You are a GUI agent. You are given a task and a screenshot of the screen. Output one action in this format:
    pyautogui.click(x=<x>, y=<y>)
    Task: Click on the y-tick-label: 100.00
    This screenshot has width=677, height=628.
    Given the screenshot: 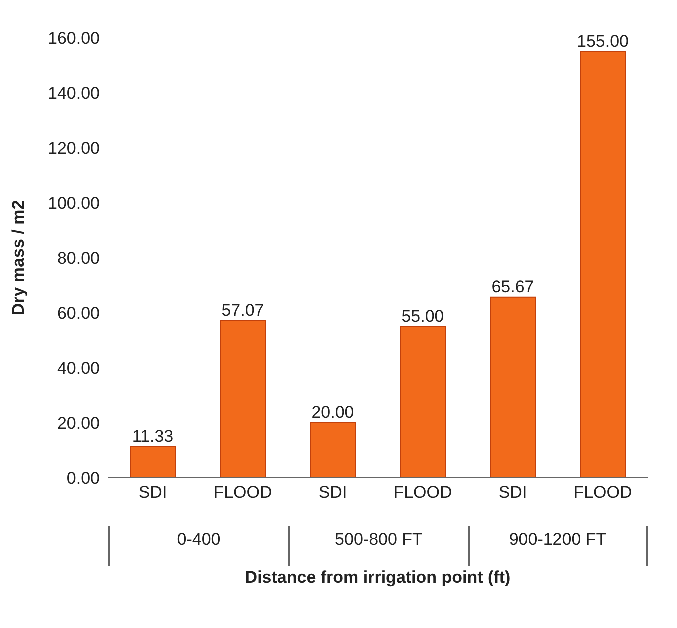 What is the action you would take?
    pyautogui.click(x=74, y=204)
    